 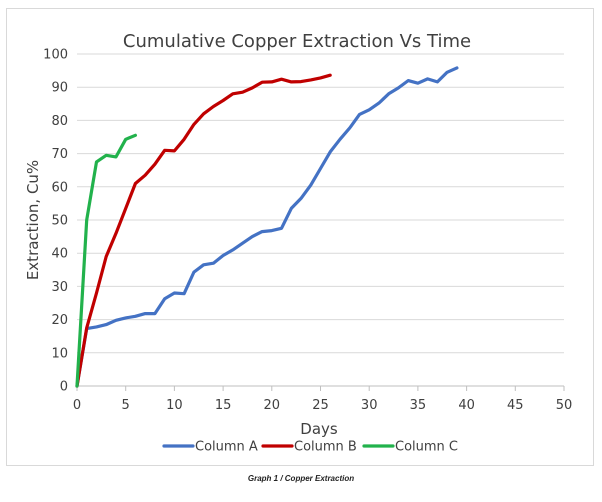 What do you see at coordinates (59, 254) in the screenshot?
I see `y-tick-label: 40` at bounding box center [59, 254].